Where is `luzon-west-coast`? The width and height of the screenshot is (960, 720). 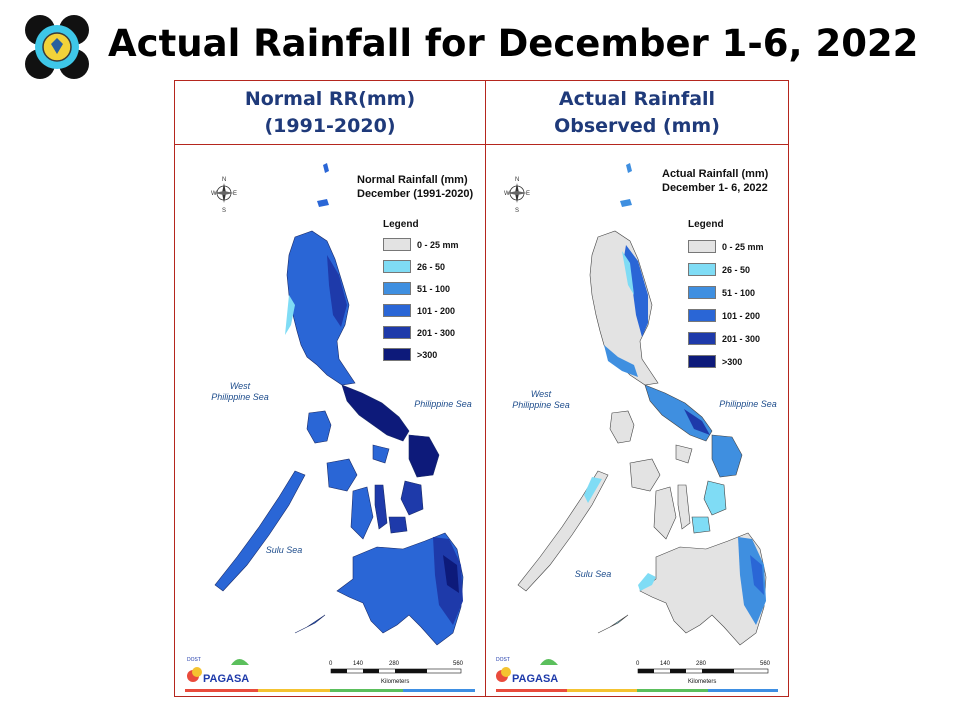 luzon-west-coast is located at coordinates (290, 315).